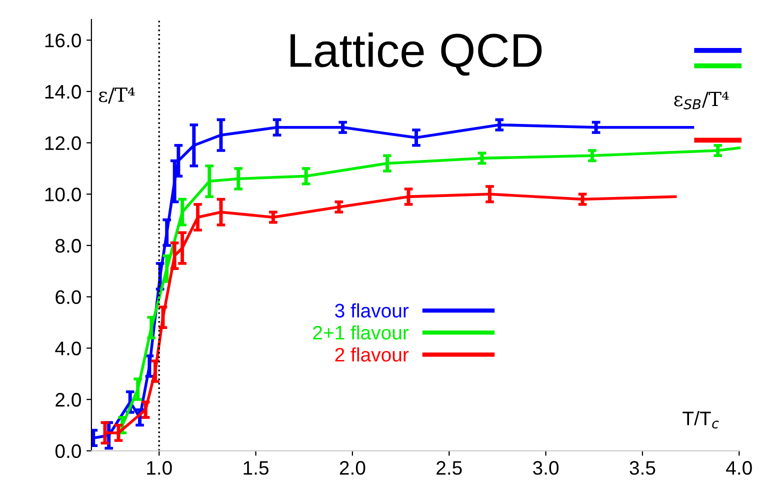 This screenshot has width=762, height=490. I want to click on x-tick-label: 2.0, so click(353, 468).